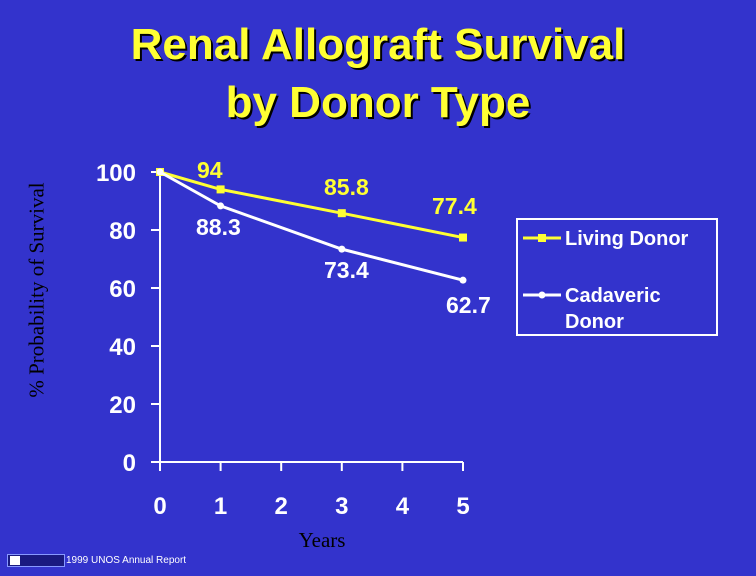 Image resolution: width=756 pixels, height=576 pixels. What do you see at coordinates (220, 506) in the screenshot?
I see `x-tick-label: 1` at bounding box center [220, 506].